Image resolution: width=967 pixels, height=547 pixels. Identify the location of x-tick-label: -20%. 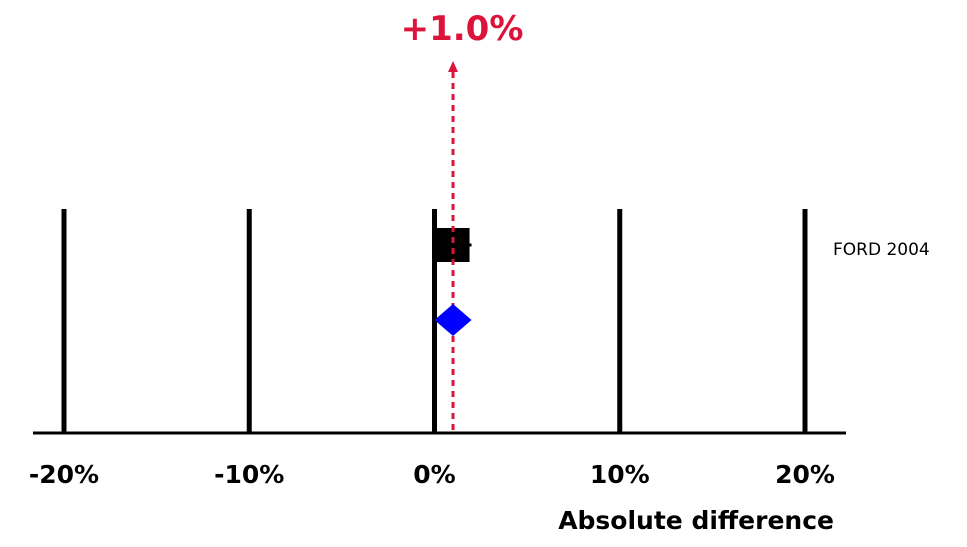
(64, 474).